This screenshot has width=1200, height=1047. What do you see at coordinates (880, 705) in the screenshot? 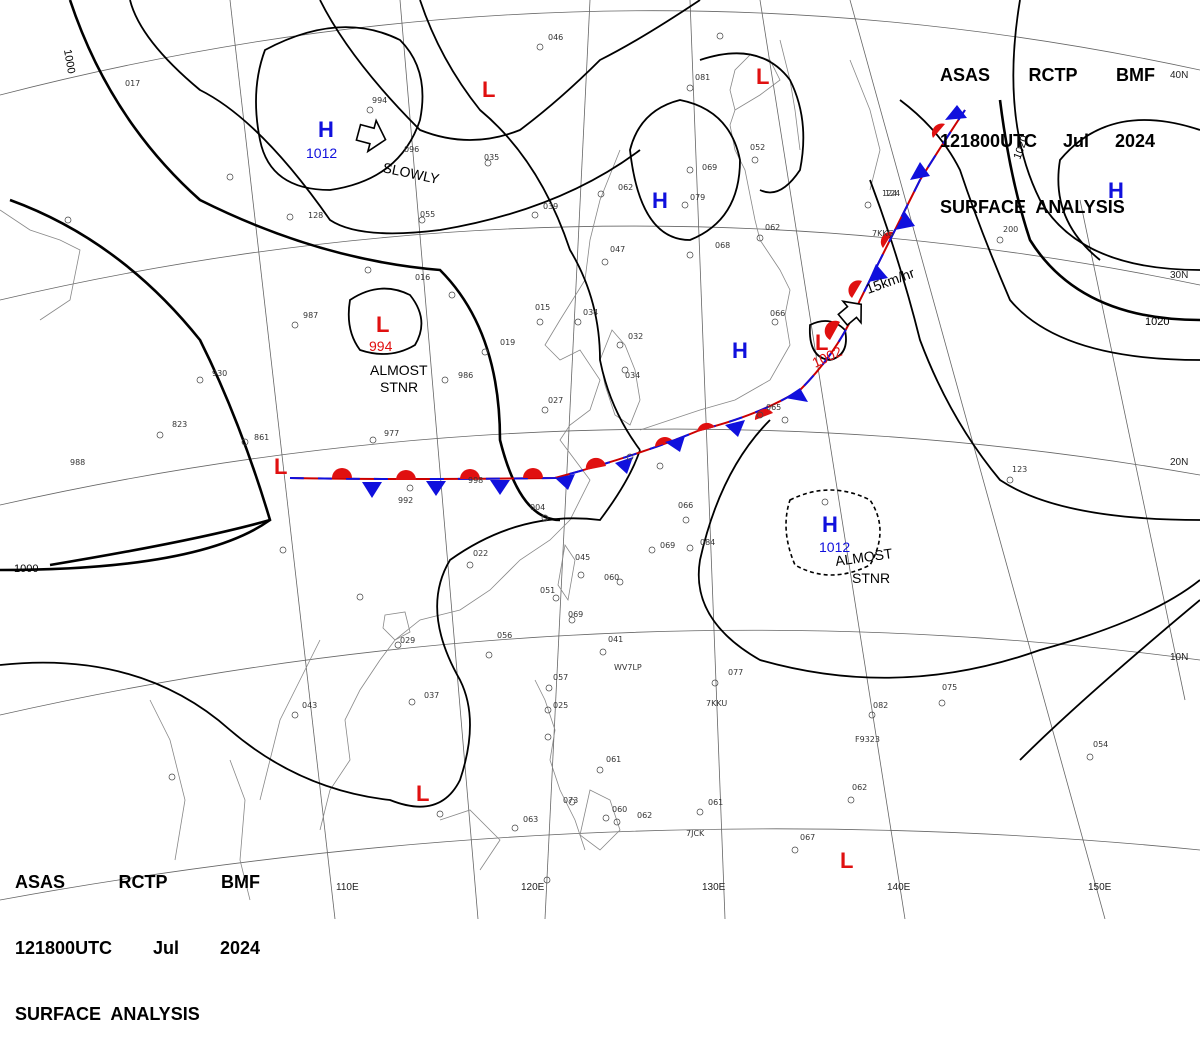
I see `station-value: 082` at bounding box center [880, 705].